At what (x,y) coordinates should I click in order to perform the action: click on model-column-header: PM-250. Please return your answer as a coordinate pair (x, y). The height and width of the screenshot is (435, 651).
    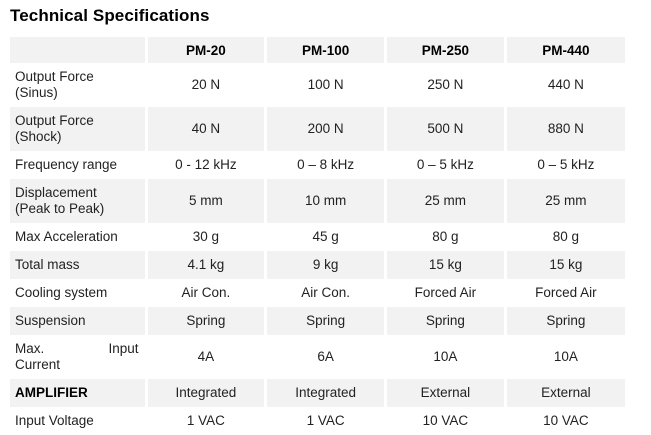
    Looking at the image, I should click on (445, 50).